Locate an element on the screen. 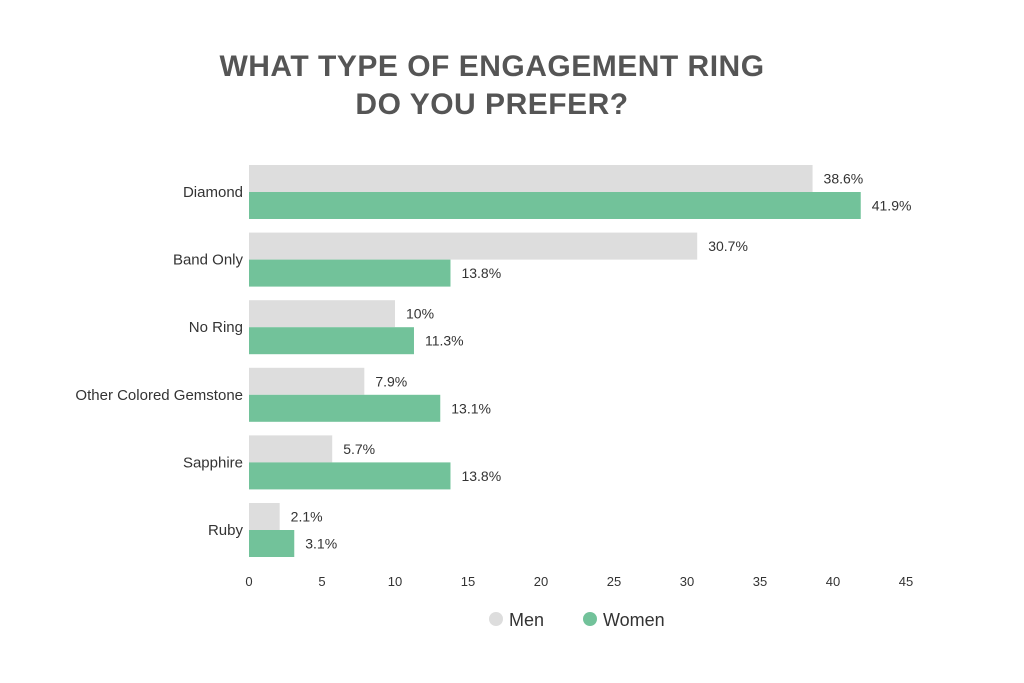 This screenshot has height=683, width=1024. bar-men-sapphire is located at coordinates (291, 449).